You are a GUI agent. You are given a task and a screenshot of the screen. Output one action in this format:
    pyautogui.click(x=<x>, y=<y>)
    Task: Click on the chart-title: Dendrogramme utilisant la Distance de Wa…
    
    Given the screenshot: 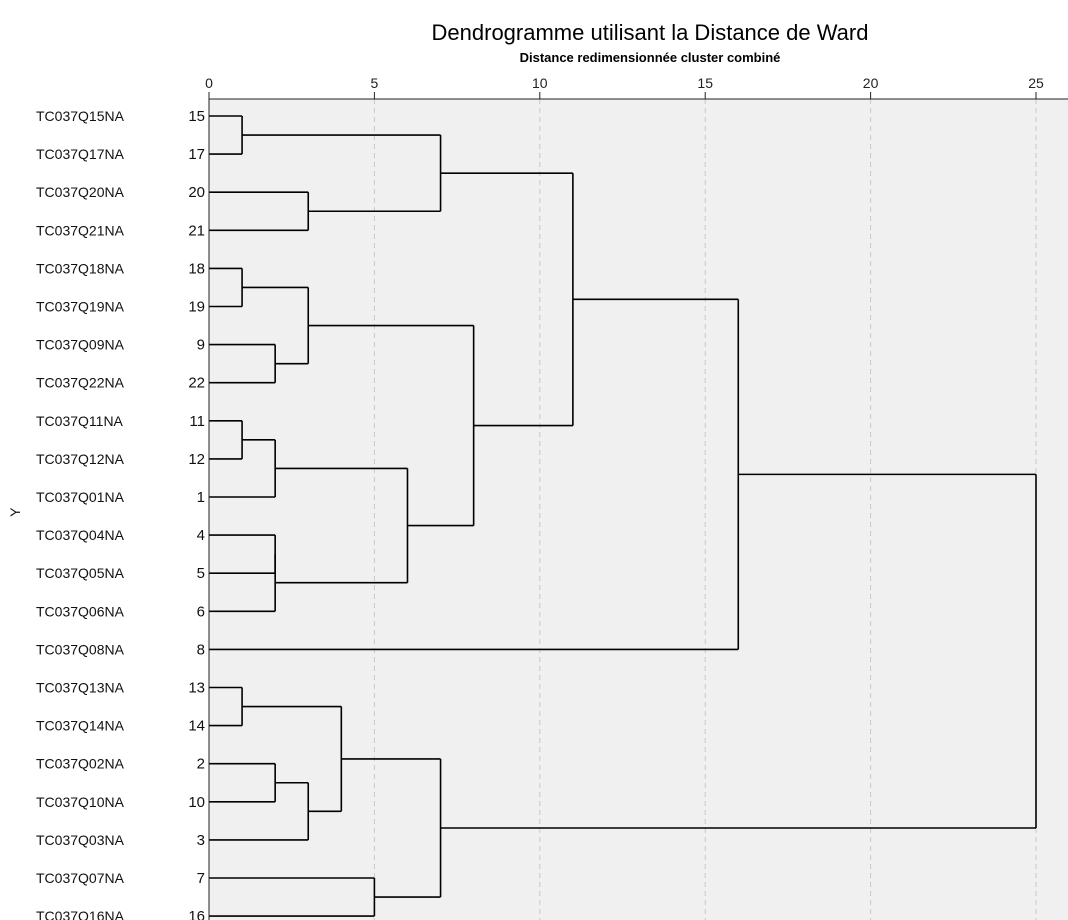 What is the action you would take?
    pyautogui.click(x=650, y=32)
    